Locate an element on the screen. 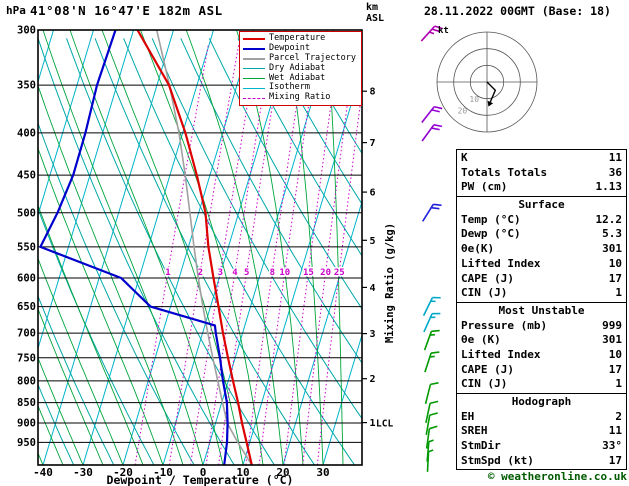 The height and width of the screenshot is (486, 629). table-row-value: 36 is located at coordinates (615, 172).